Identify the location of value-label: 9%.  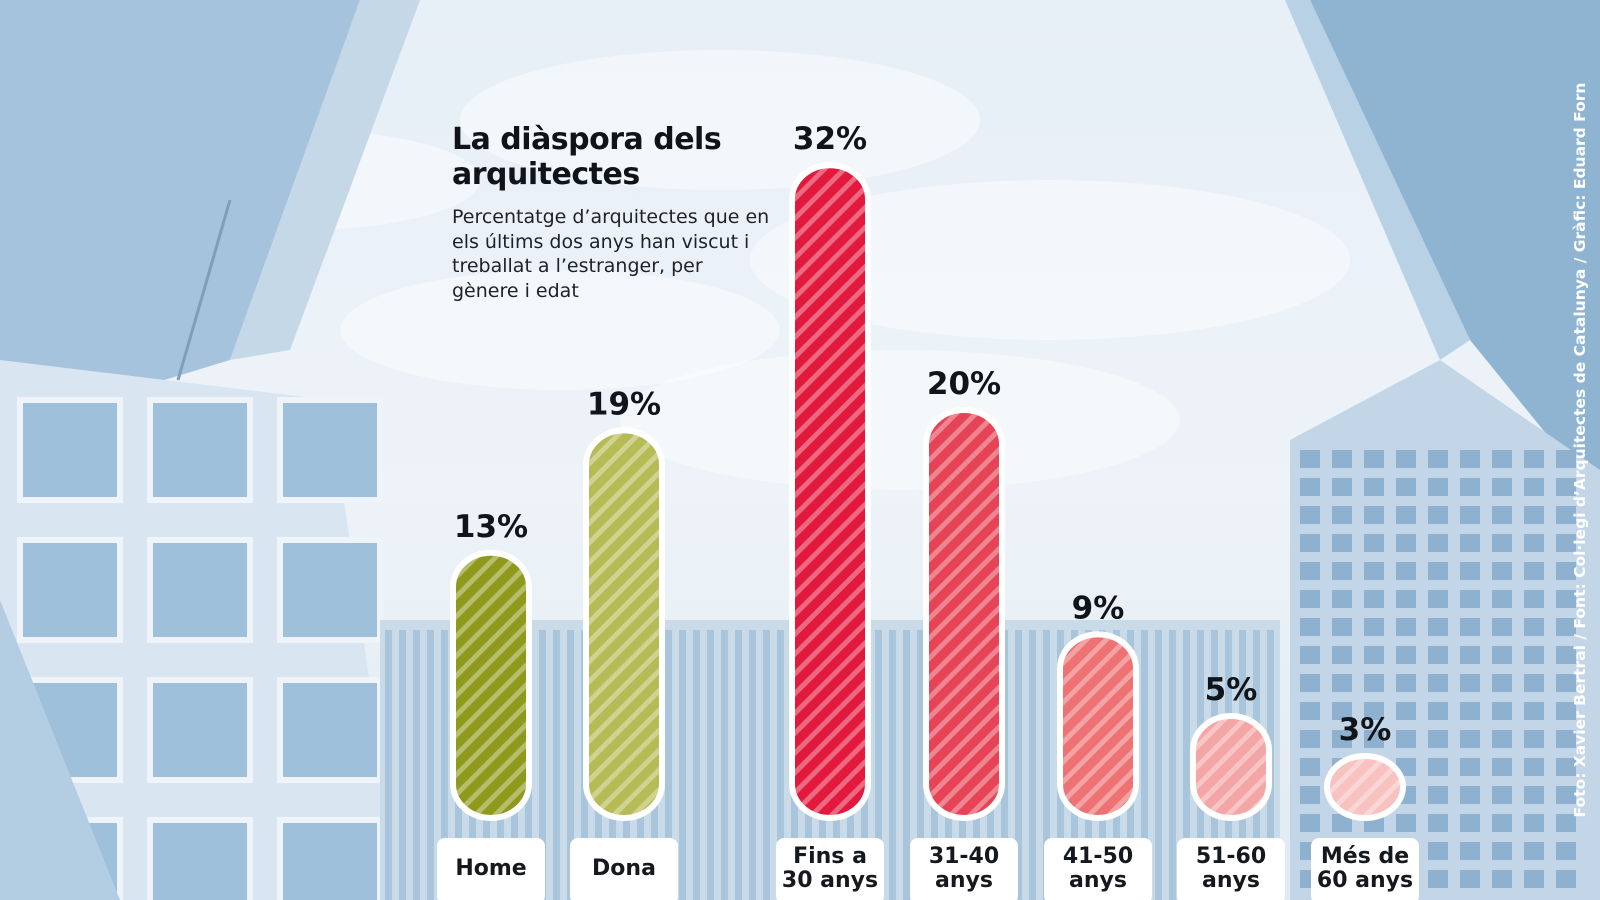
(1098, 608).